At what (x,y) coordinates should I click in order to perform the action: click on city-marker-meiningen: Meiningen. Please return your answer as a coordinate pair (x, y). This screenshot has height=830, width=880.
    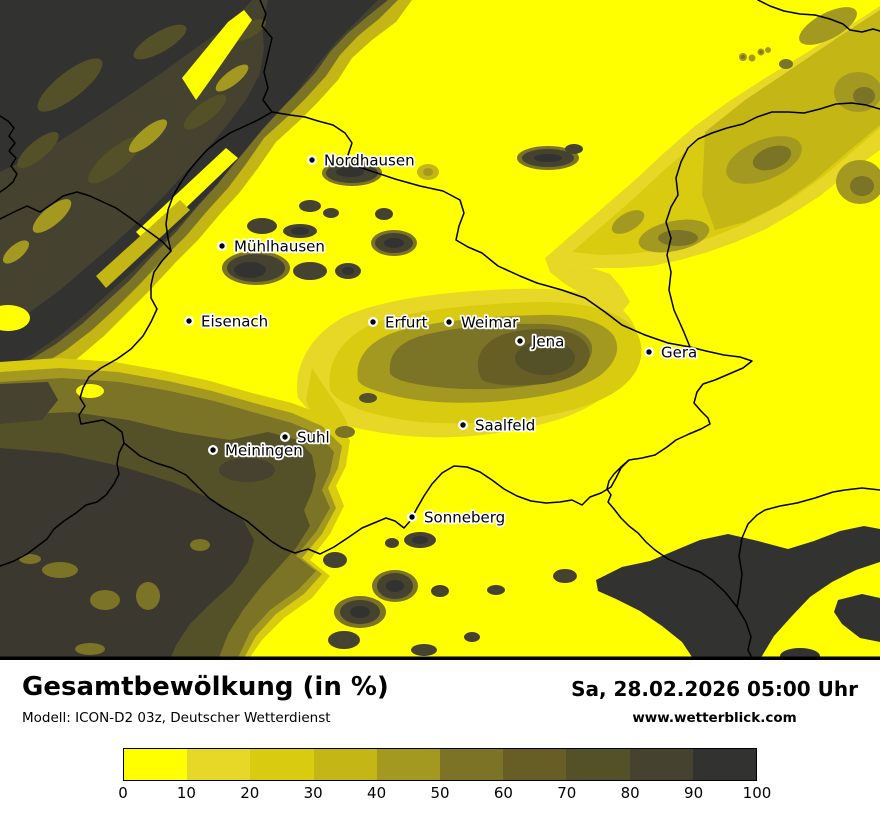
    Looking at the image, I should click on (256, 450).